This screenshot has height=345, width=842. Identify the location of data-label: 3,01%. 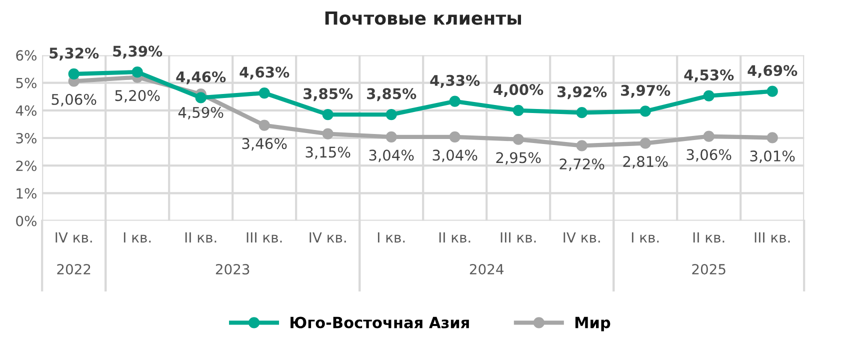
(772, 156).